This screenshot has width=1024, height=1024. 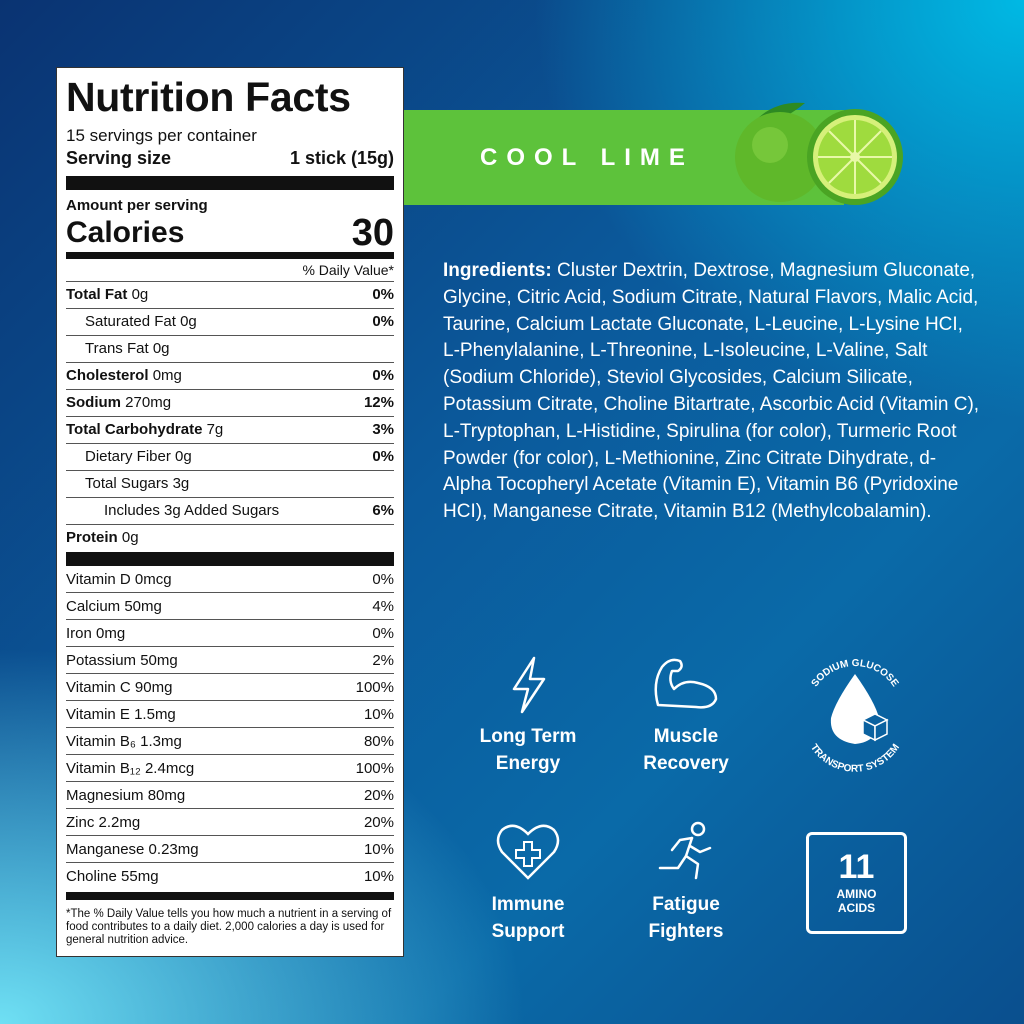 What do you see at coordinates (230, 768) in the screenshot?
I see `vitamin-row: Vitamin B₁₂ 2.4mcg 100%` at bounding box center [230, 768].